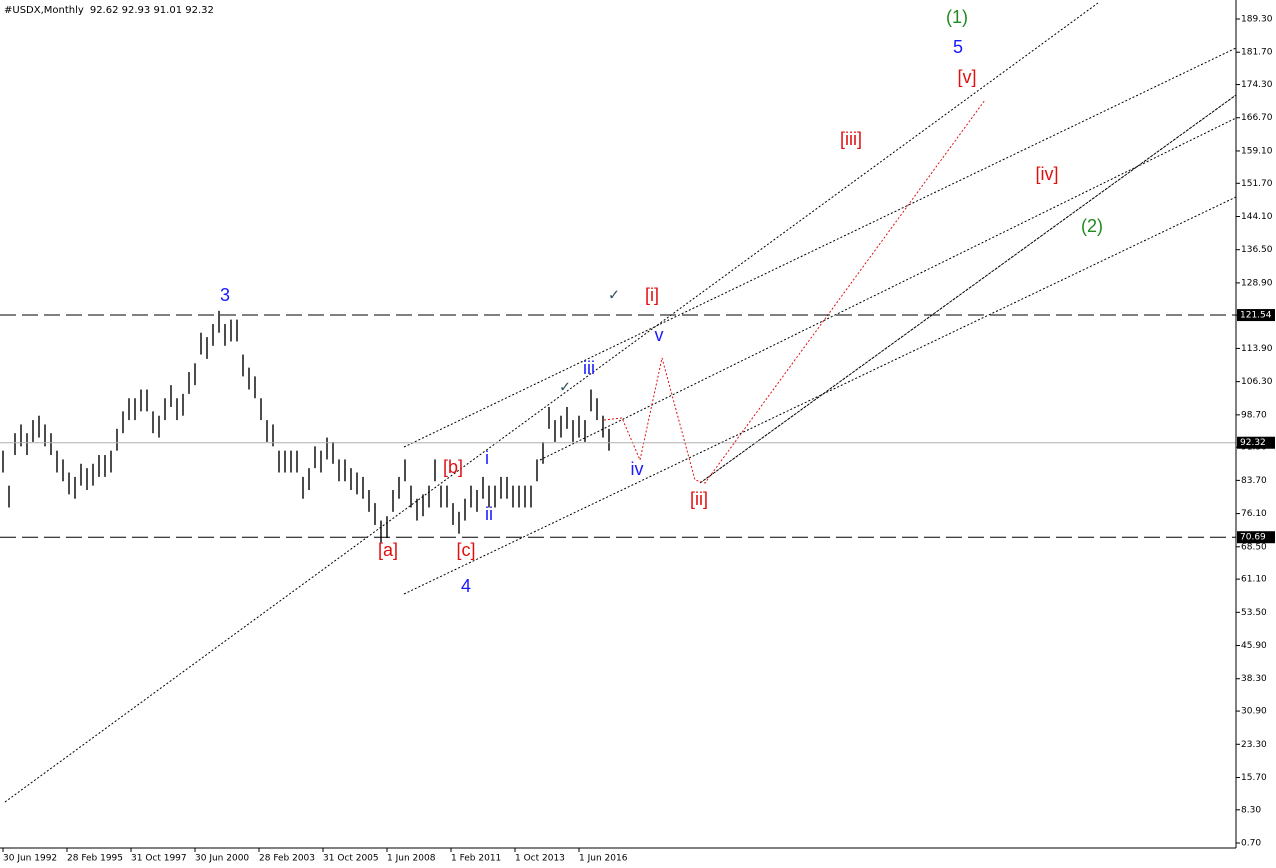 The image size is (1276, 868). Describe the element at coordinates (1251, 810) in the screenshot. I see `y-tick-label: 8.30` at that location.